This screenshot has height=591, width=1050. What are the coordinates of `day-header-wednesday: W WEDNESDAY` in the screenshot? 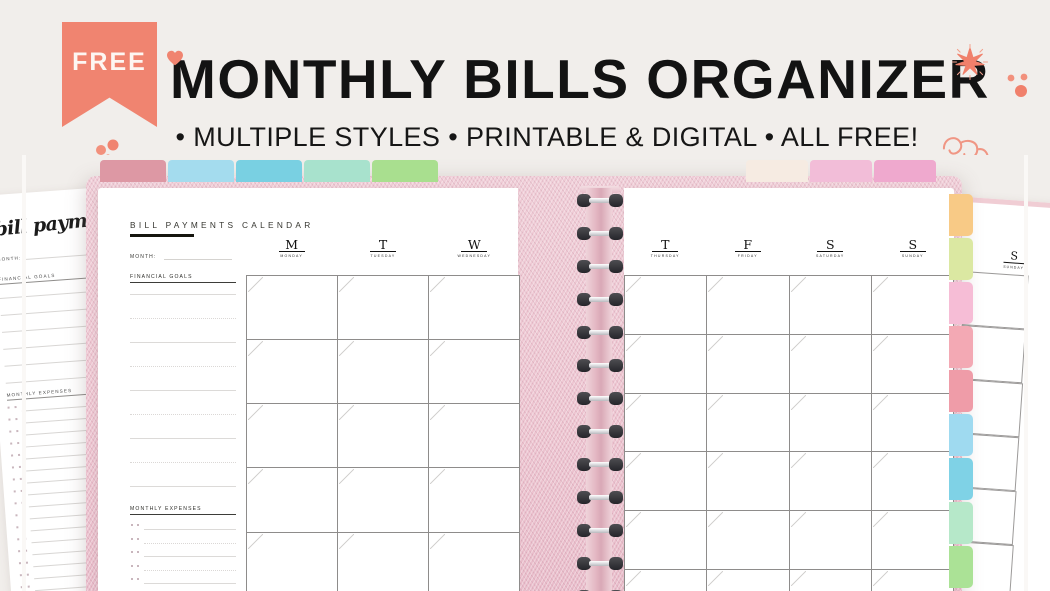 It's located at (474, 248).